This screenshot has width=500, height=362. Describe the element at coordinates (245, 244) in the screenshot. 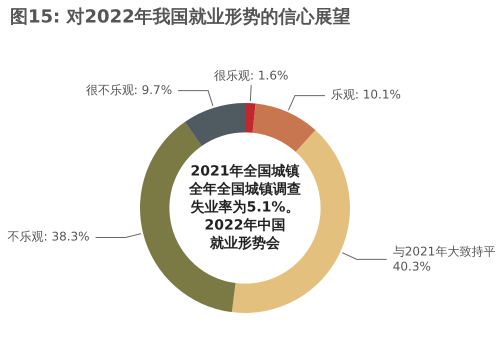

I see `text: 就业形势会` at that location.